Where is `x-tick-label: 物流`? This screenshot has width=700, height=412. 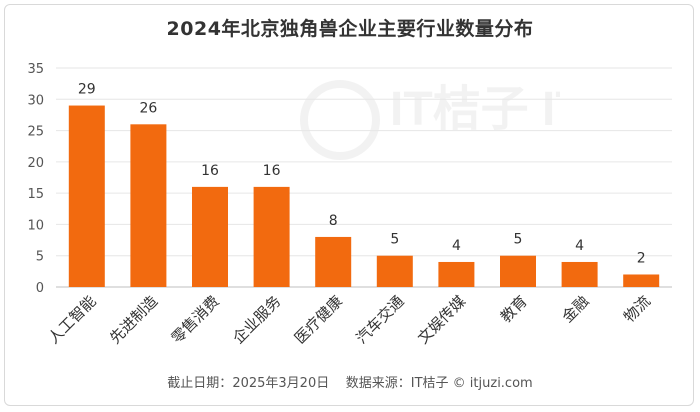
x-tick-label: 物流 is located at coordinates (637, 309).